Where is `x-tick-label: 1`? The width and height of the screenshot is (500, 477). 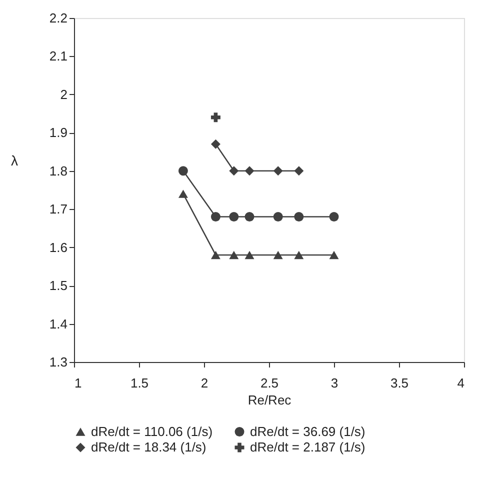
x-tick-label: 1 is located at coordinates (78, 383).